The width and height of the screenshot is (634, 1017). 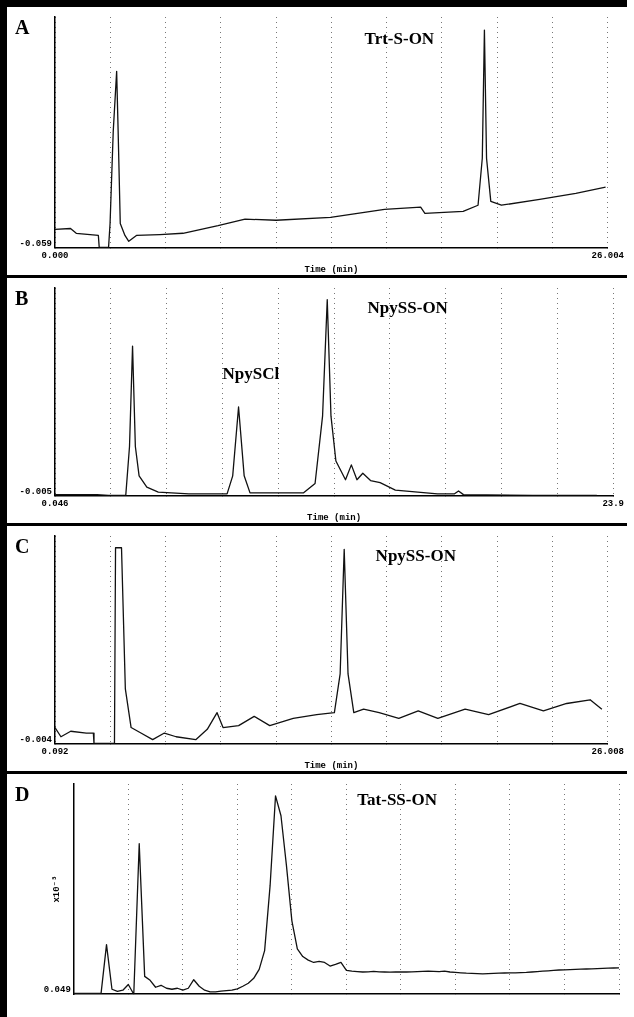 What do you see at coordinates (35, 491) in the screenshot?
I see `text: -0.005` at bounding box center [35, 491].